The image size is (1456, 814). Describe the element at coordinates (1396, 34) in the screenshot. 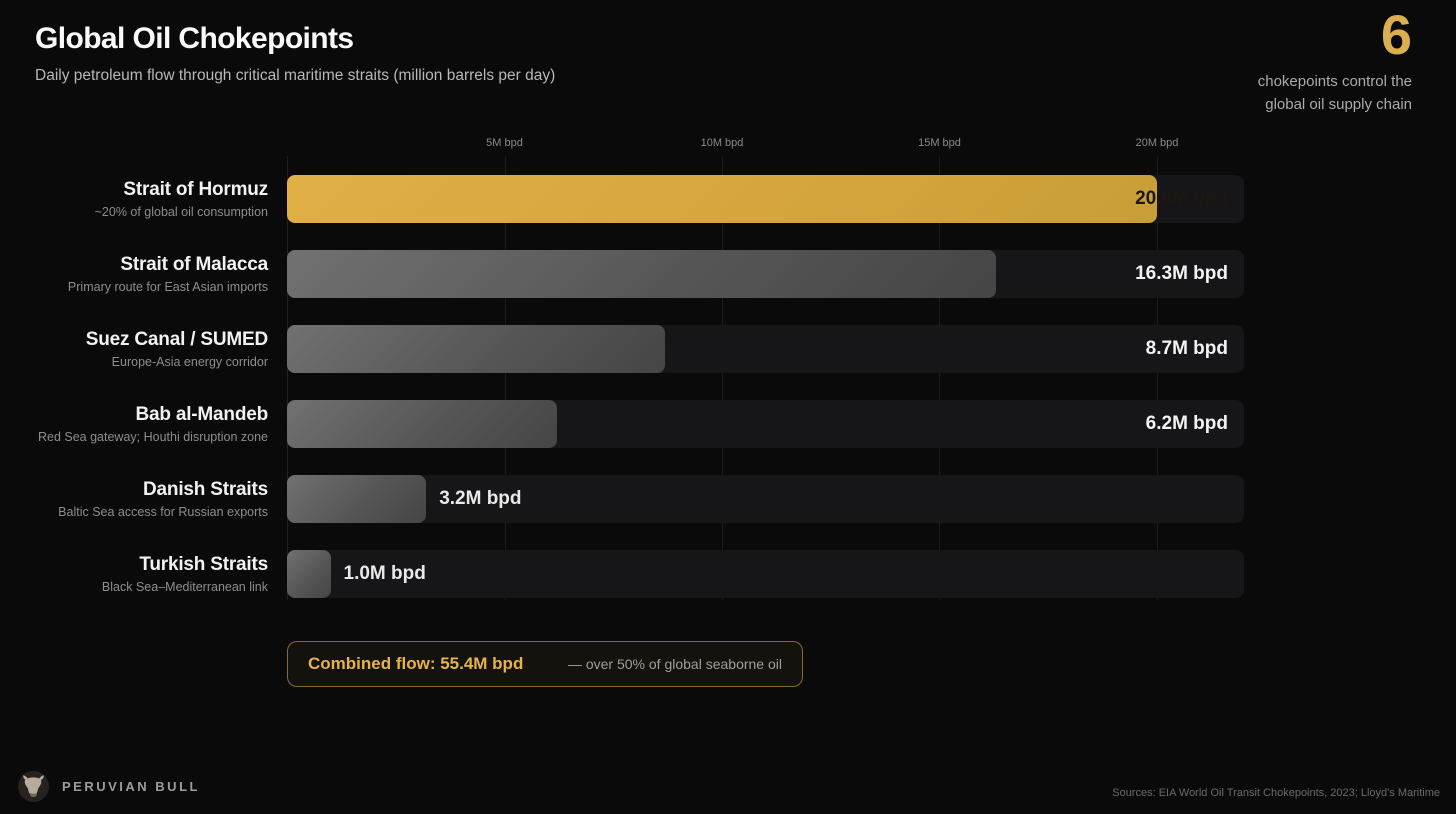

I see `stat-number: 6` at that location.